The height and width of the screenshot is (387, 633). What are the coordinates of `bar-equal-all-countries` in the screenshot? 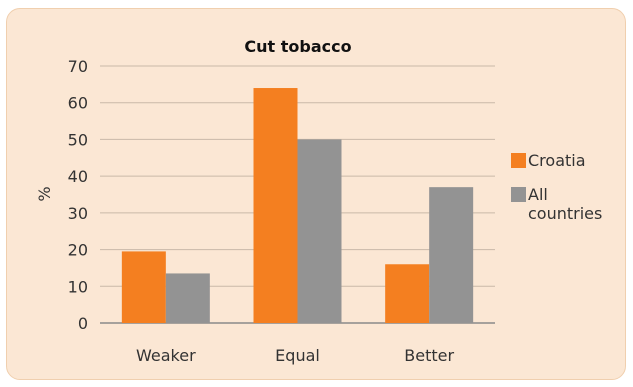 It's located at (319, 231).